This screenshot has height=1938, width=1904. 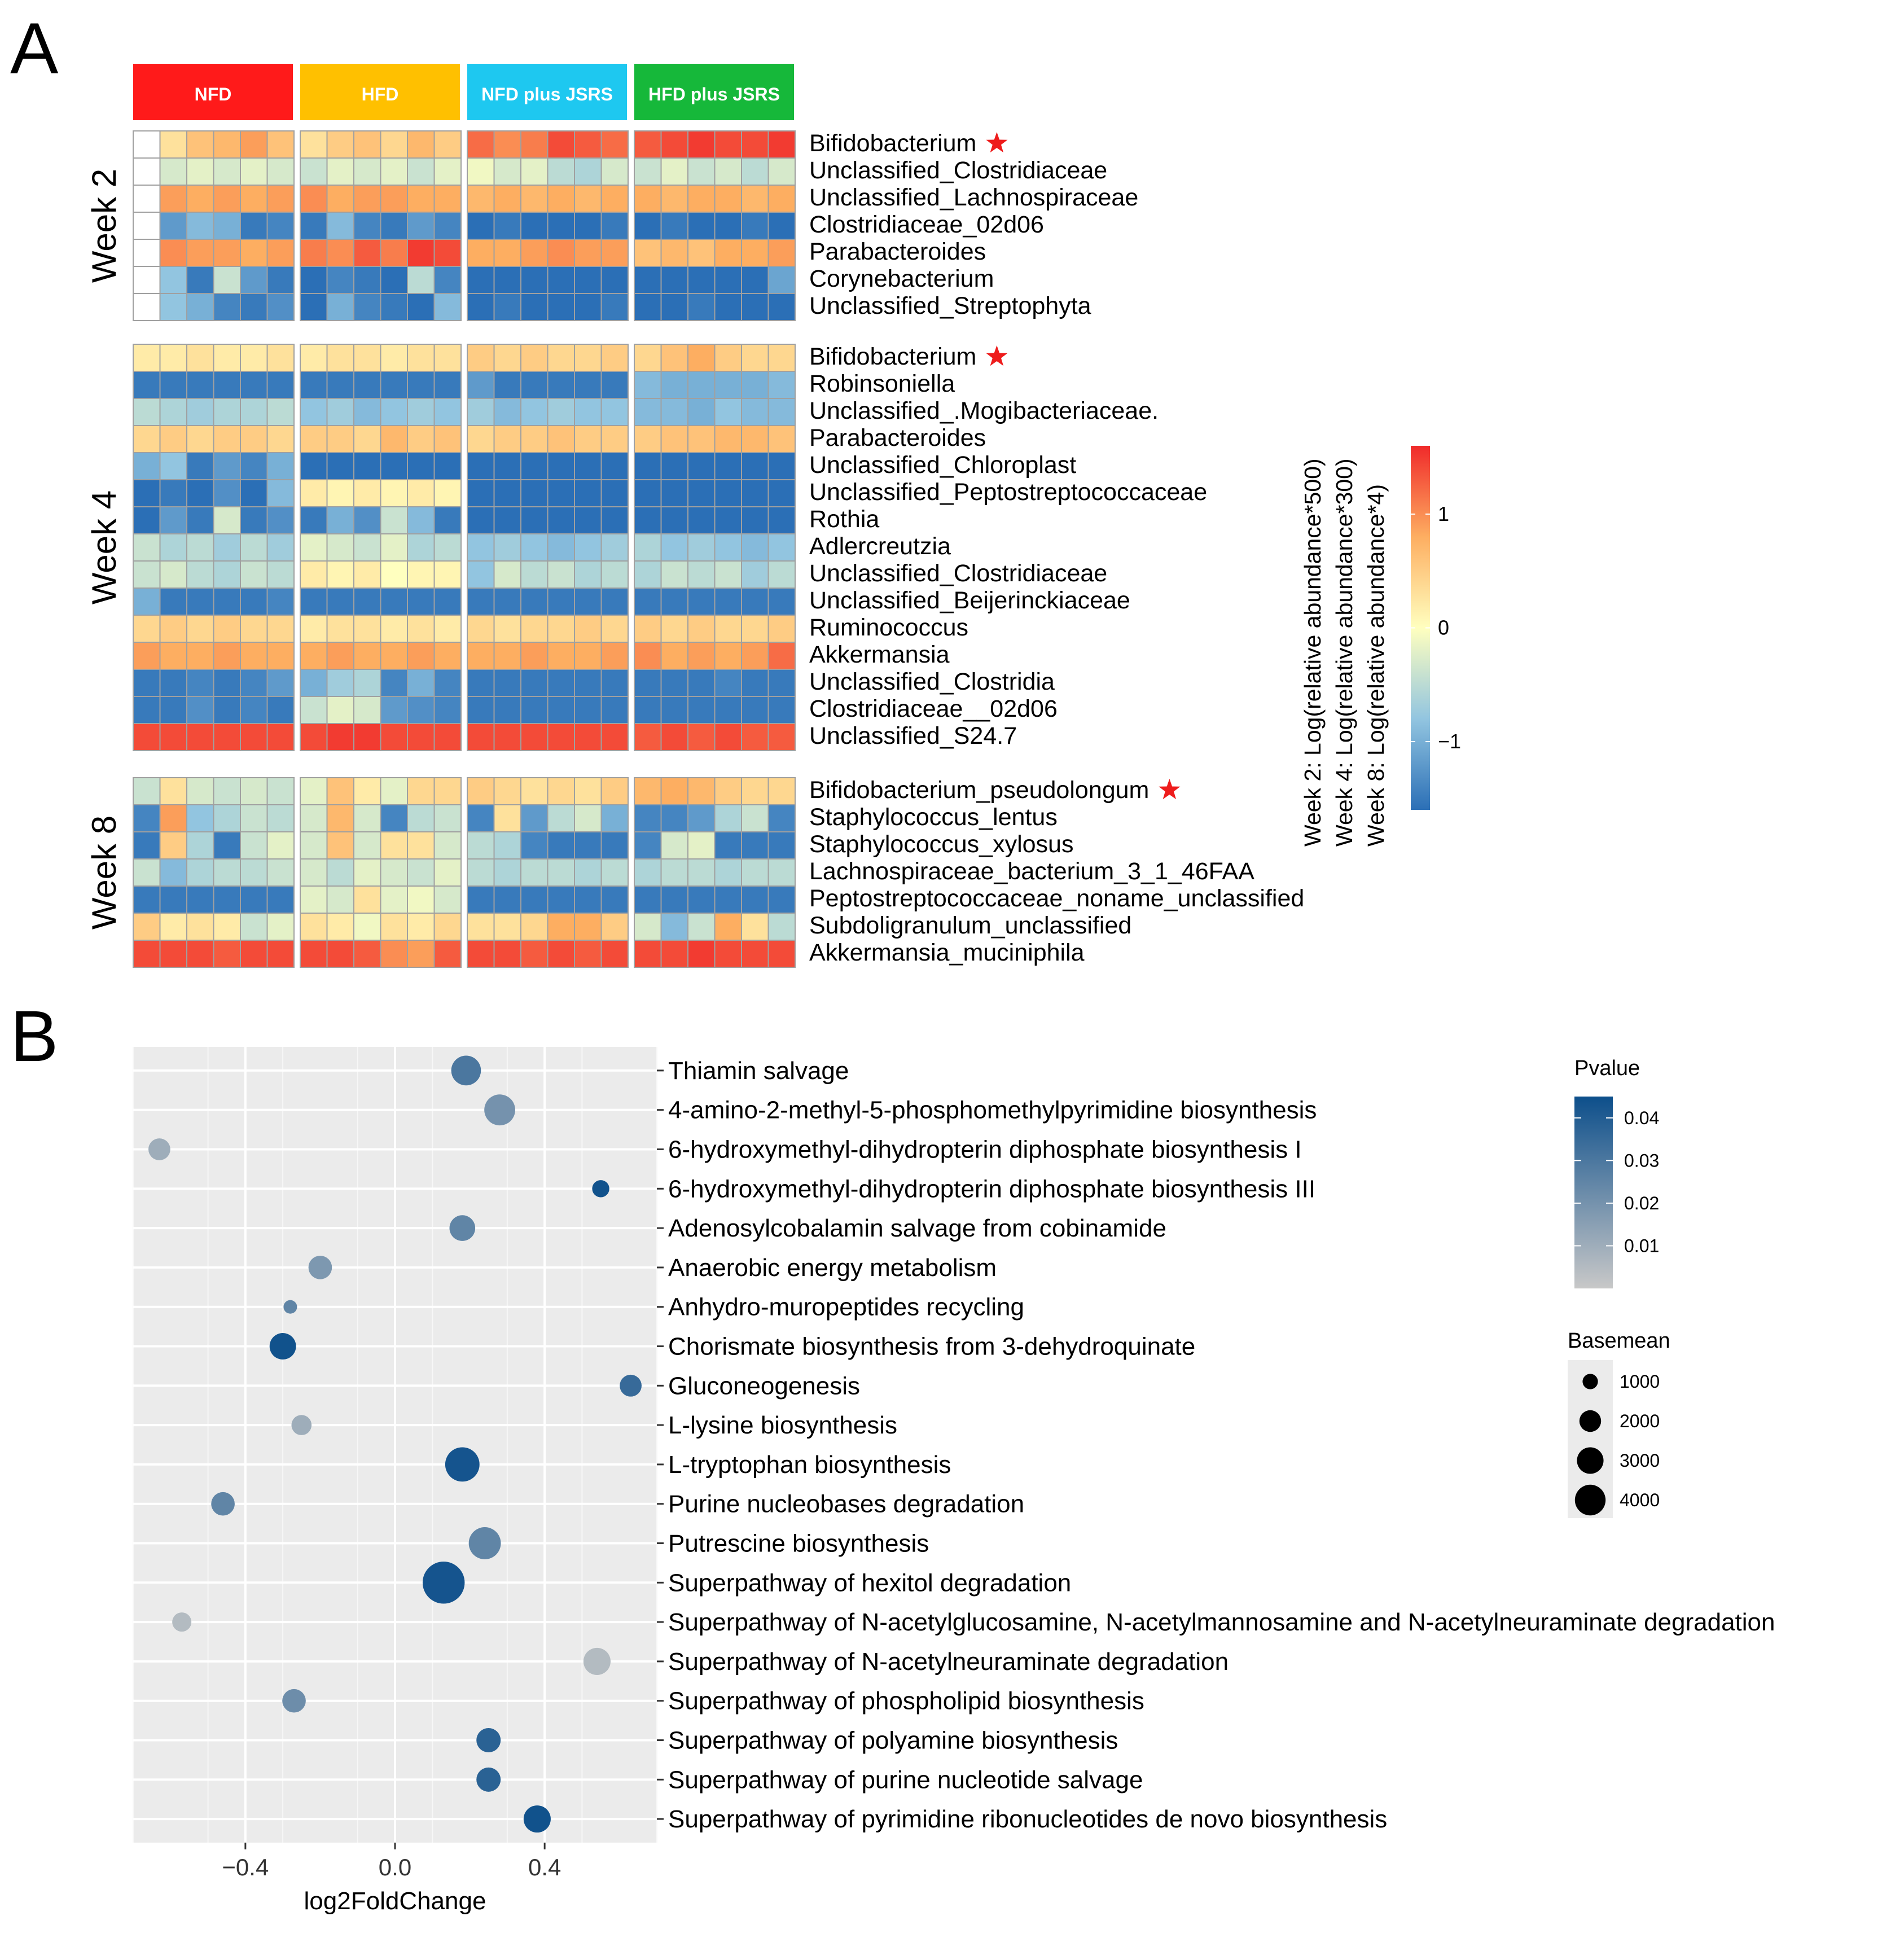 What do you see at coordinates (844, 519) in the screenshot?
I see `taxon-label: Rothia` at bounding box center [844, 519].